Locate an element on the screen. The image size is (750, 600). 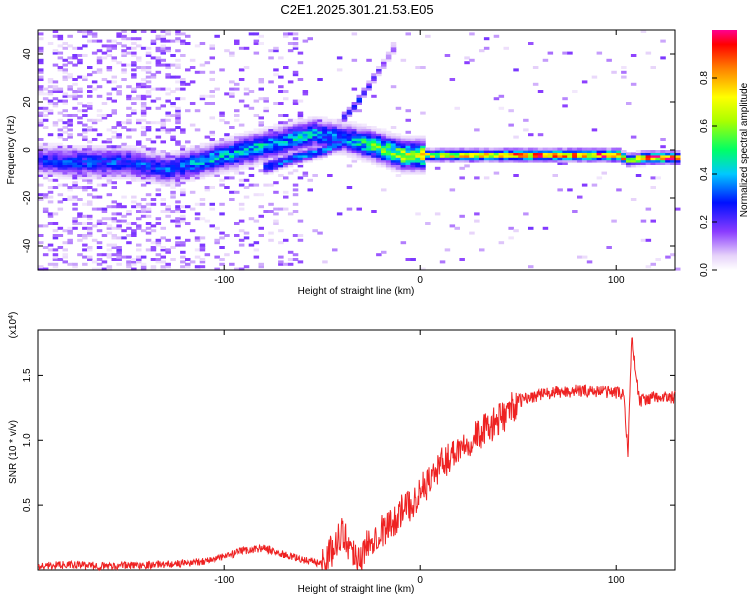
spectrogram-y-label: Frequency (Hz) is located at coordinates (11, 150).